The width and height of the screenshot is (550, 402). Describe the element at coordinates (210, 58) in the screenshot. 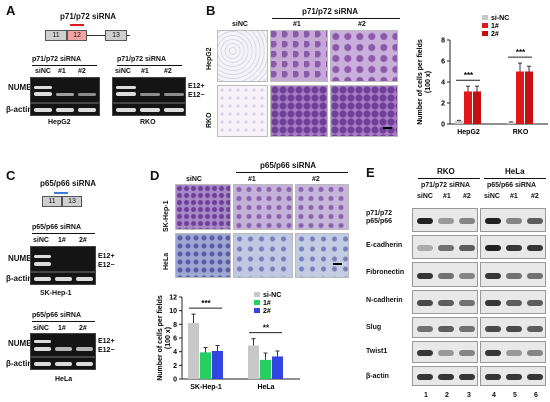

I see `panel-b-row-1: HepG2` at that location.